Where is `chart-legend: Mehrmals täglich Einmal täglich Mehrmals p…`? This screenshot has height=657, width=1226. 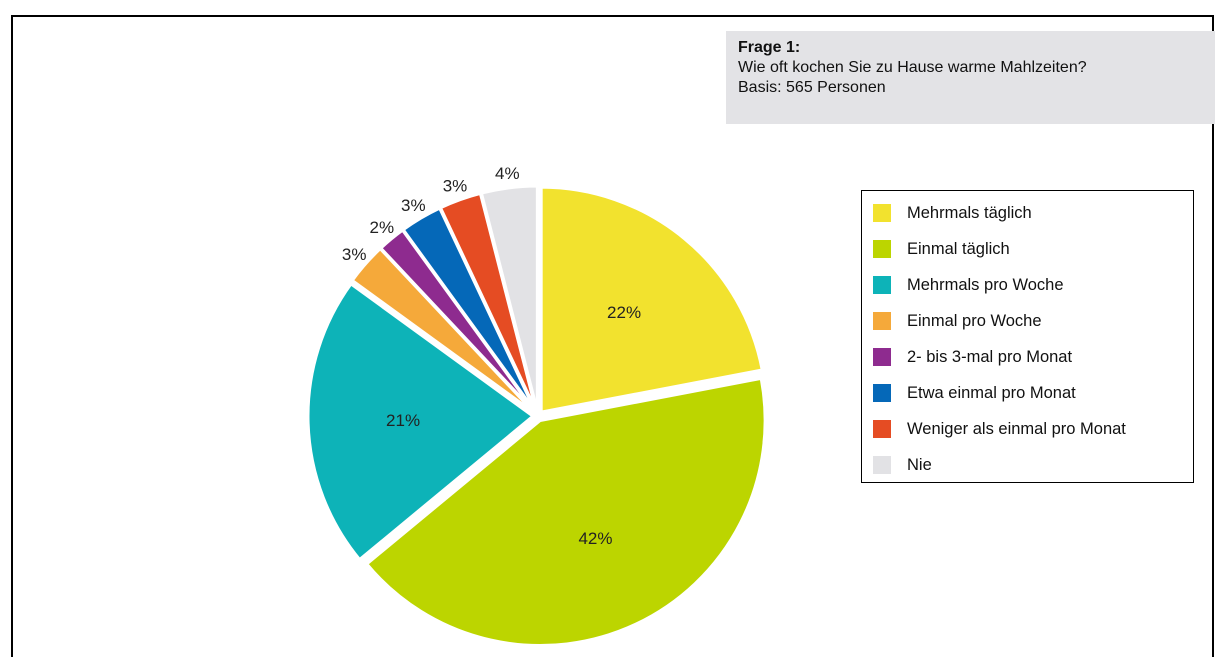
chart-legend: Mehrmals täglich Einmal täglich Mehrmals p… is located at coordinates (1027, 336).